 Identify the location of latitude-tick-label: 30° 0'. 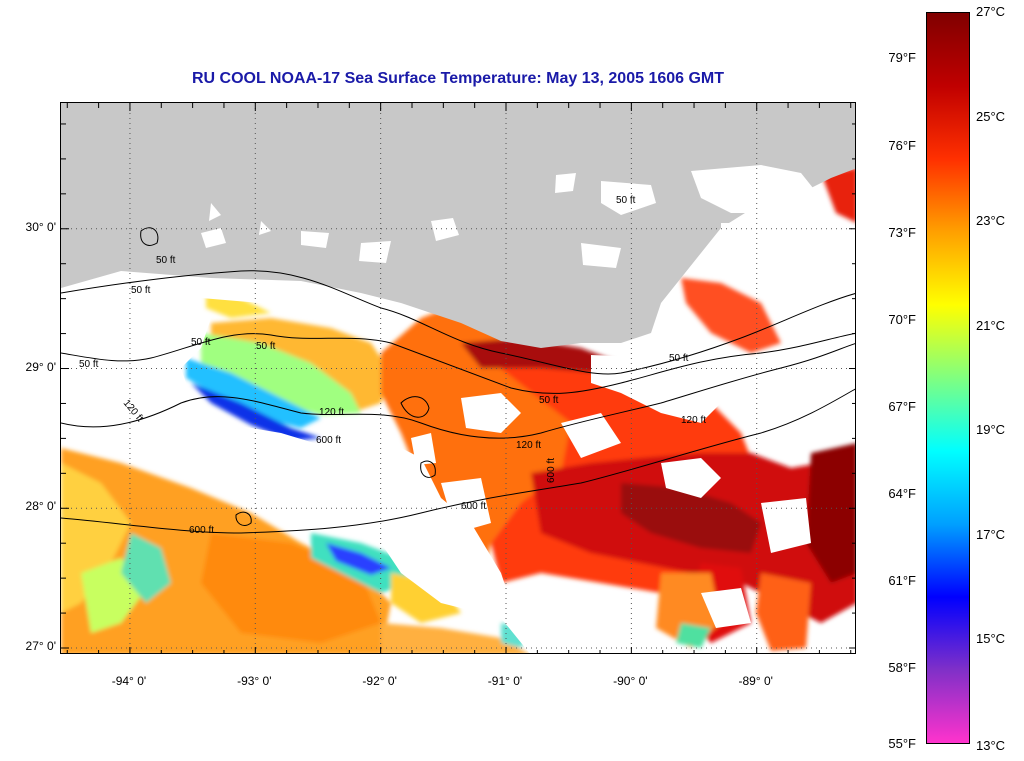
(40, 226).